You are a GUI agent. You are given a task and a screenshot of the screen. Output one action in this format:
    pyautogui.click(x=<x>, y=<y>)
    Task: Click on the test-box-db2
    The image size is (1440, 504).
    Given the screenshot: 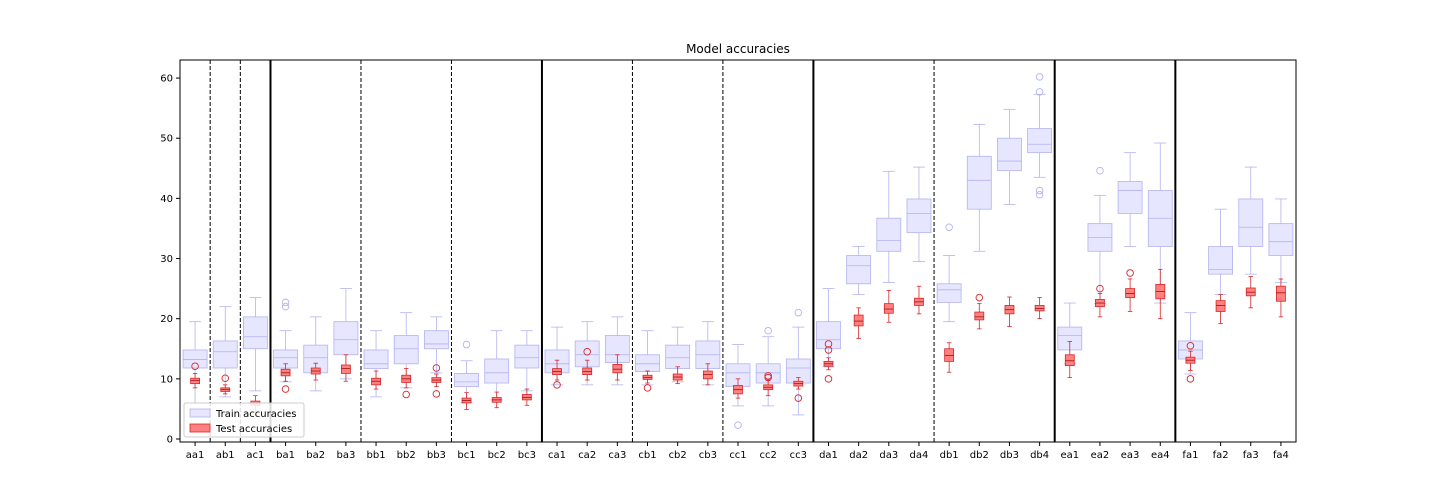 What is the action you would take?
    pyautogui.click(x=979, y=311)
    